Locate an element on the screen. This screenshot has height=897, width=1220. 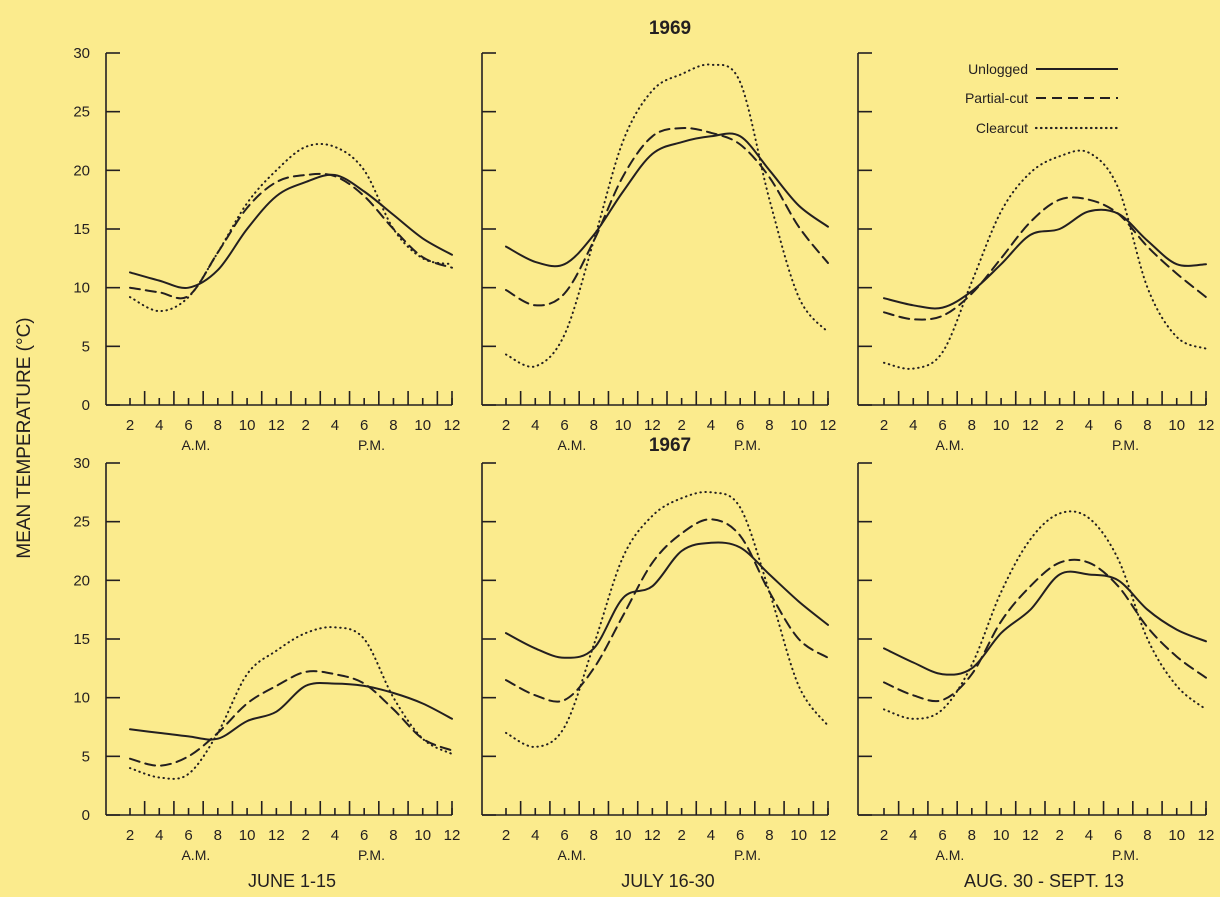
panel-1969-june-1-15: 0 5 10 15 20 25 30 2 4 6 8 10 12 2 4 6 8 10 12 A.M. P.M. is located at coordinates (266, 249).